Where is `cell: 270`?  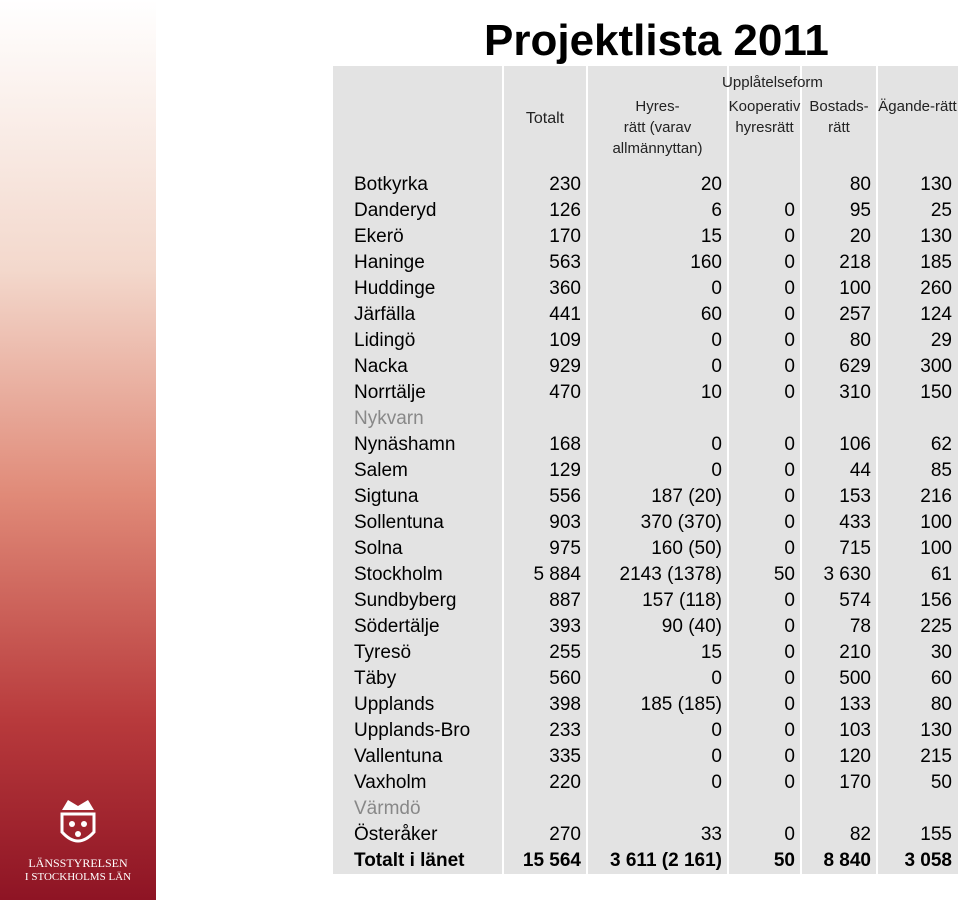
cell: 270 is located at coordinates (565, 834).